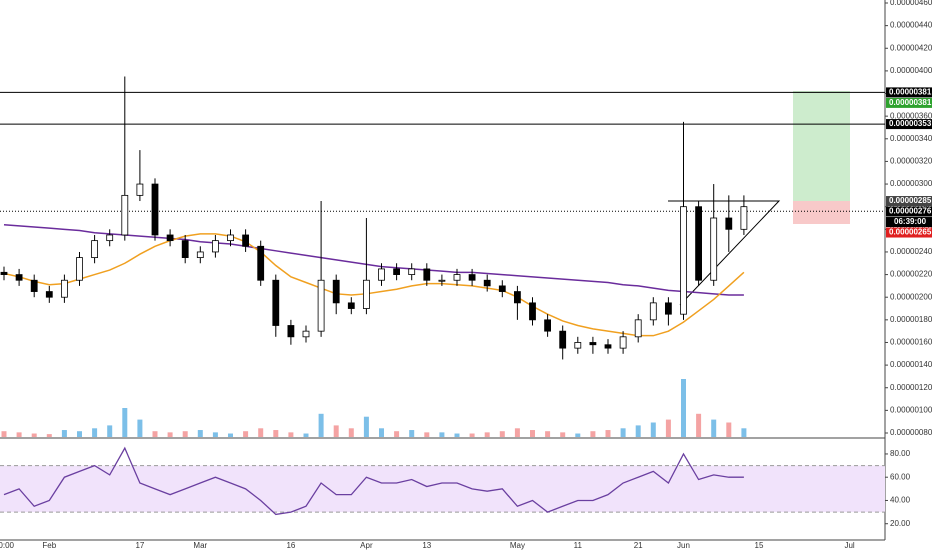  What do you see at coordinates (139, 545) in the screenshot?
I see `x-tick-label: 17` at bounding box center [139, 545].